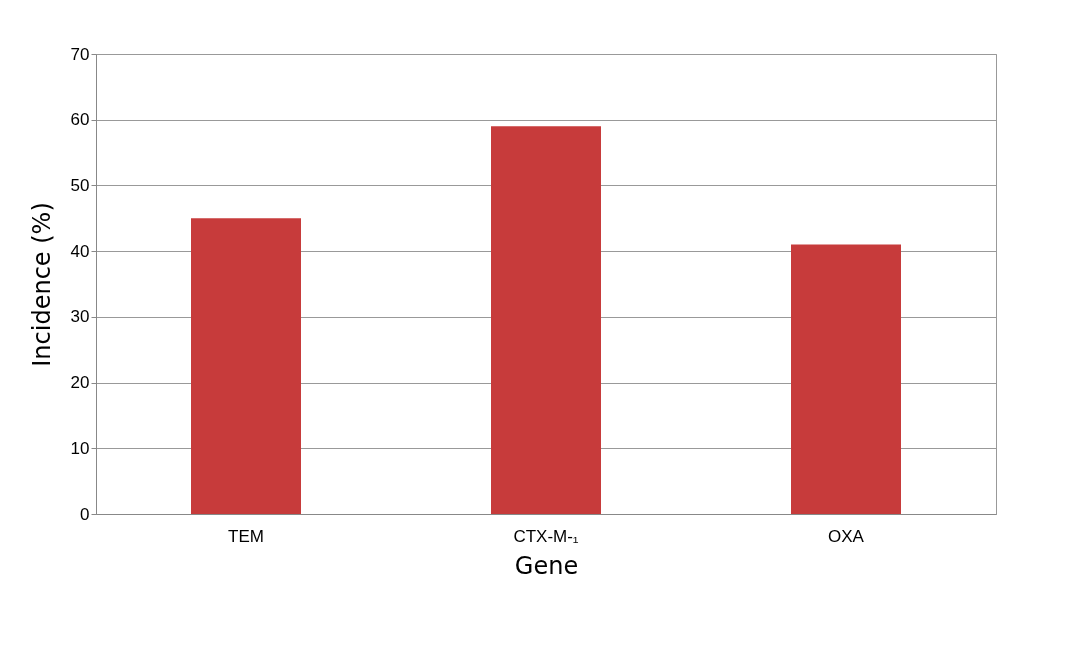  I want to click on y-tick-label: 40, so click(80, 251).